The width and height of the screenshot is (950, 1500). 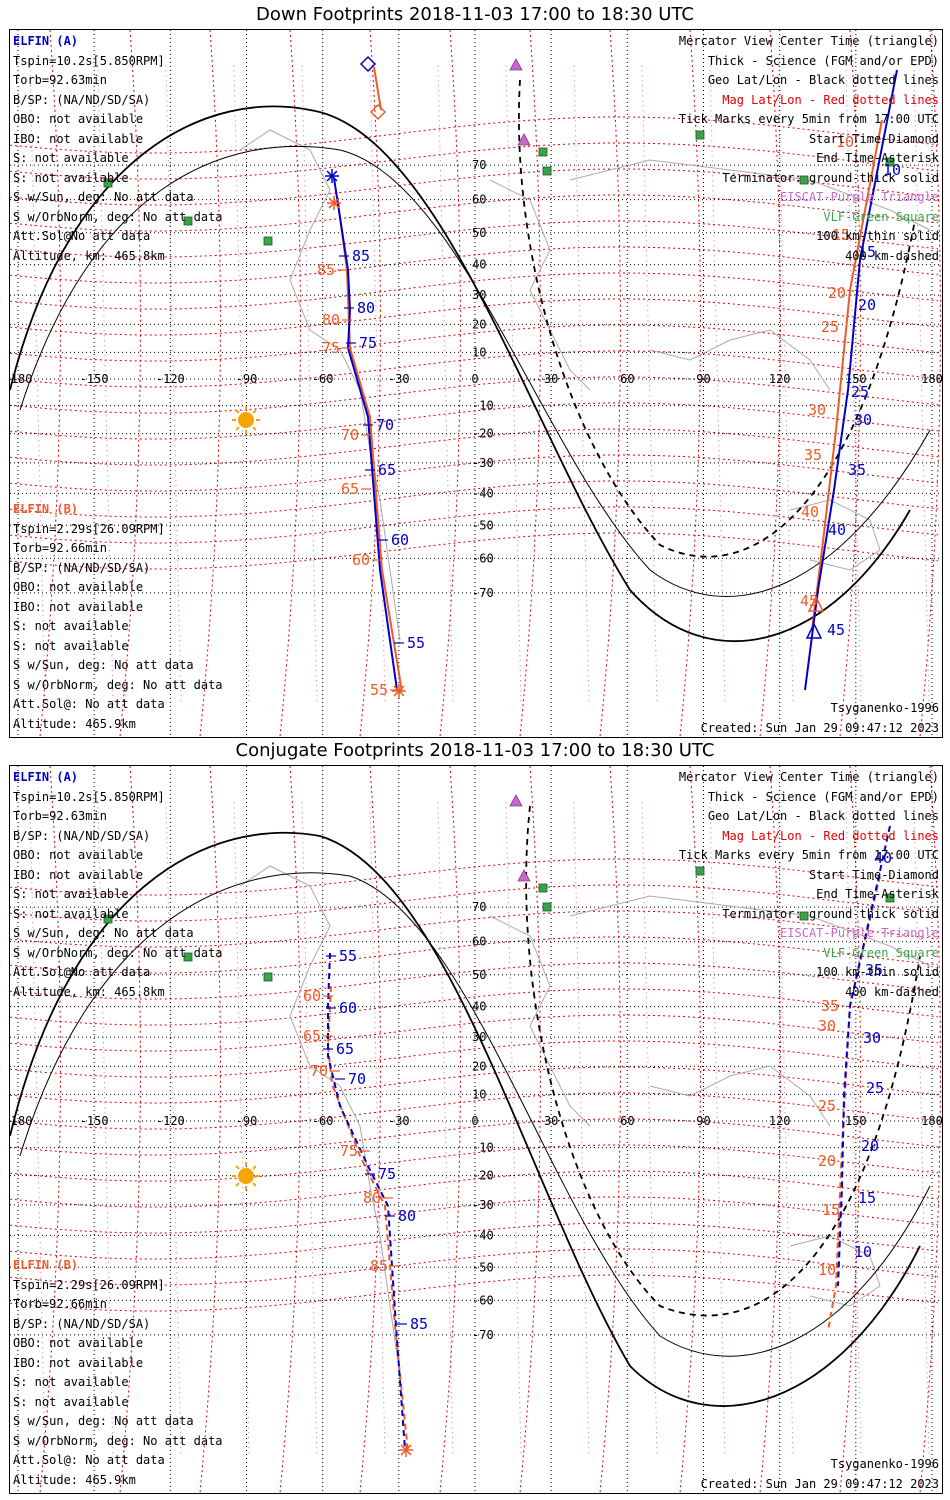 I want to click on lat-tick-label: -60, so click(x=483, y=1300).